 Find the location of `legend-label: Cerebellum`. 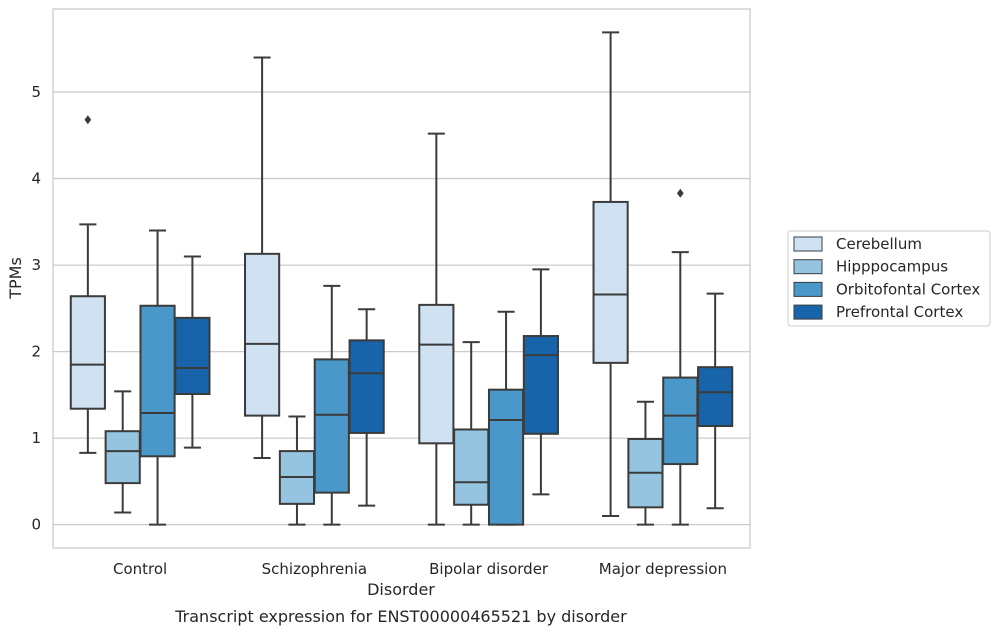

legend-label: Cerebellum is located at coordinates (879, 244).